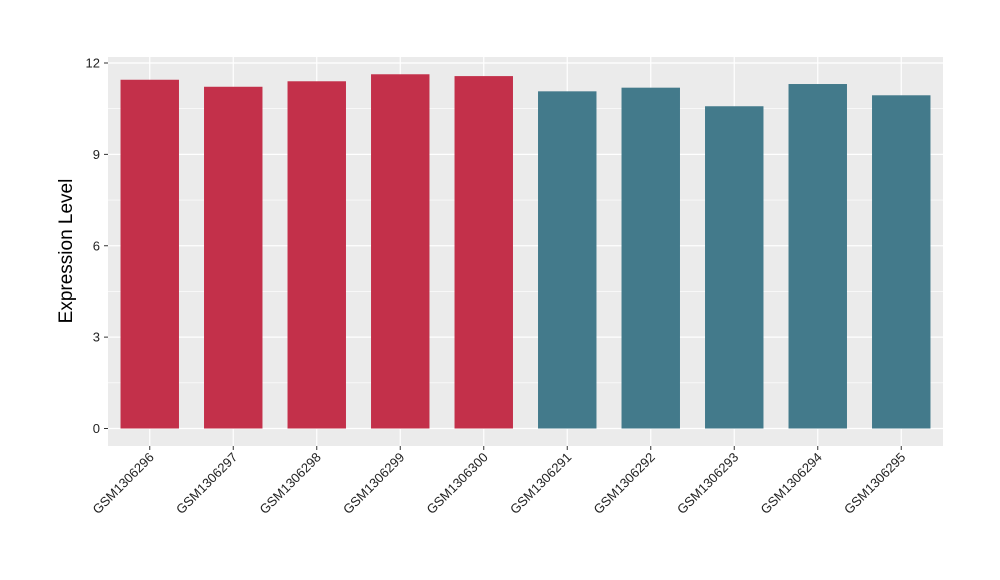 The image size is (1000, 580). What do you see at coordinates (290, 483) in the screenshot?
I see `x-tick-label: GSM1306298` at bounding box center [290, 483].